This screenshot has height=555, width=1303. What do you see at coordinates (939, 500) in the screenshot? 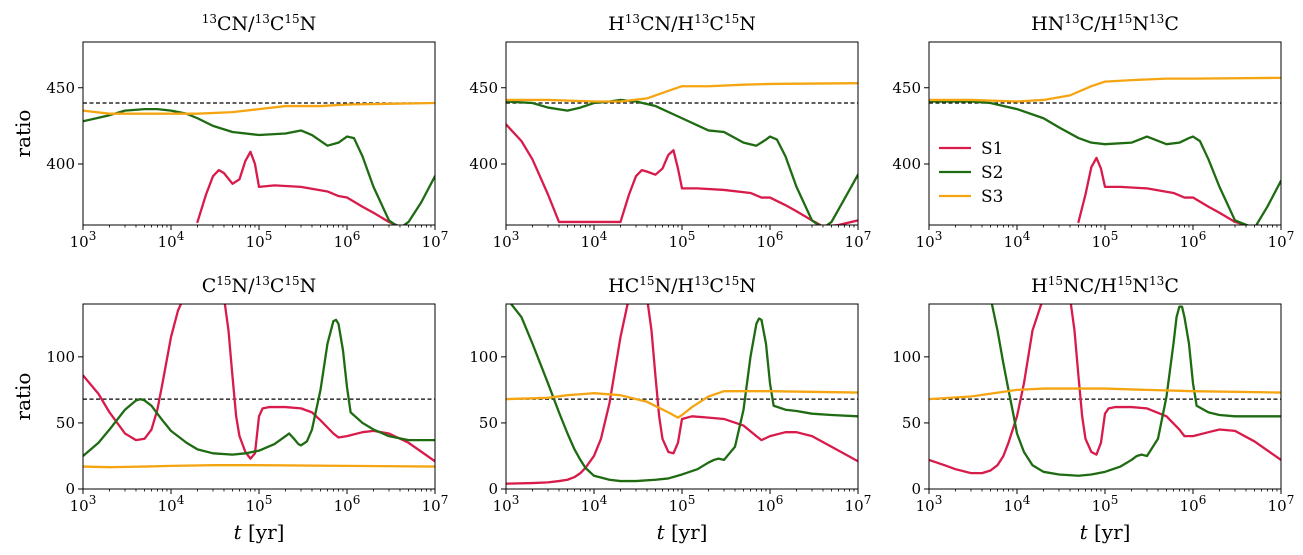
I see `tick-exponent: 3` at bounding box center [939, 500].